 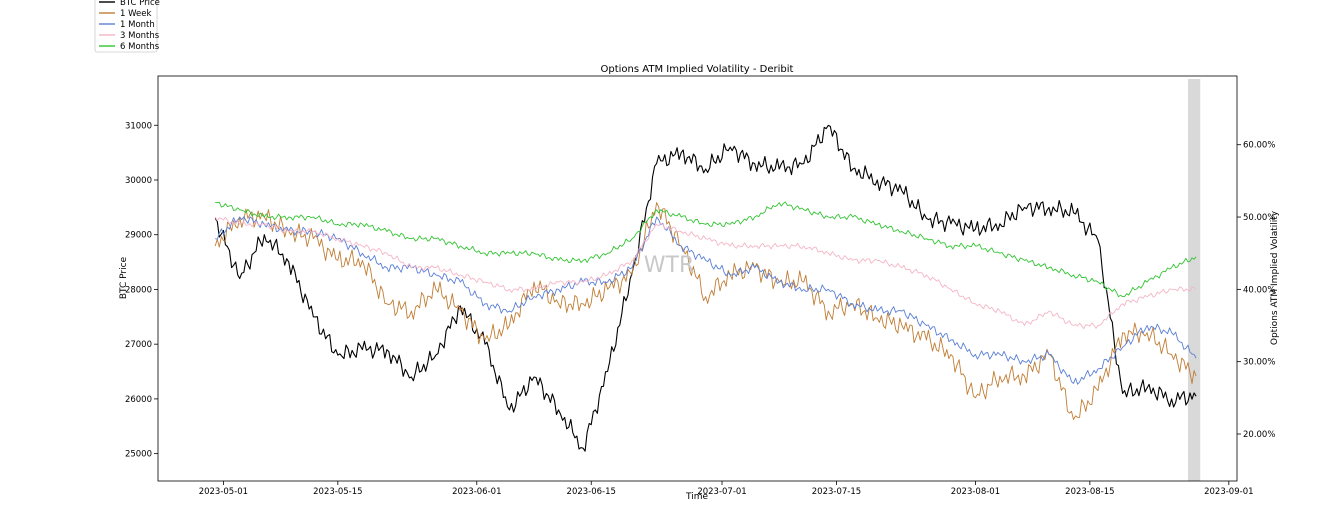 I want to click on watermark: WTR, so click(x=669, y=265).